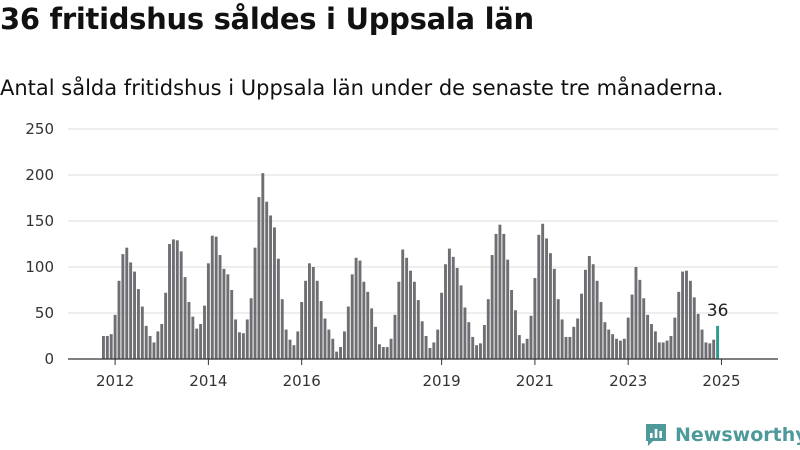  I want to click on y-tick-label: 0, so click(49, 359).